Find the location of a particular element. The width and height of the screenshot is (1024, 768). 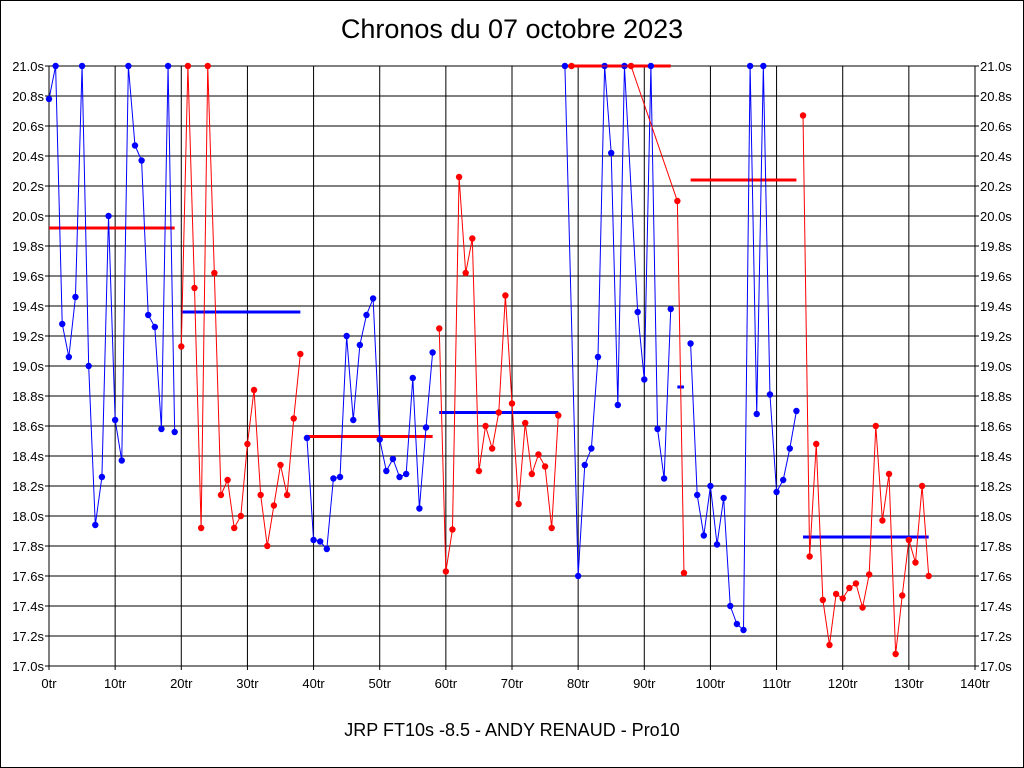

x-tick-label: 70tr is located at coordinates (512, 683).